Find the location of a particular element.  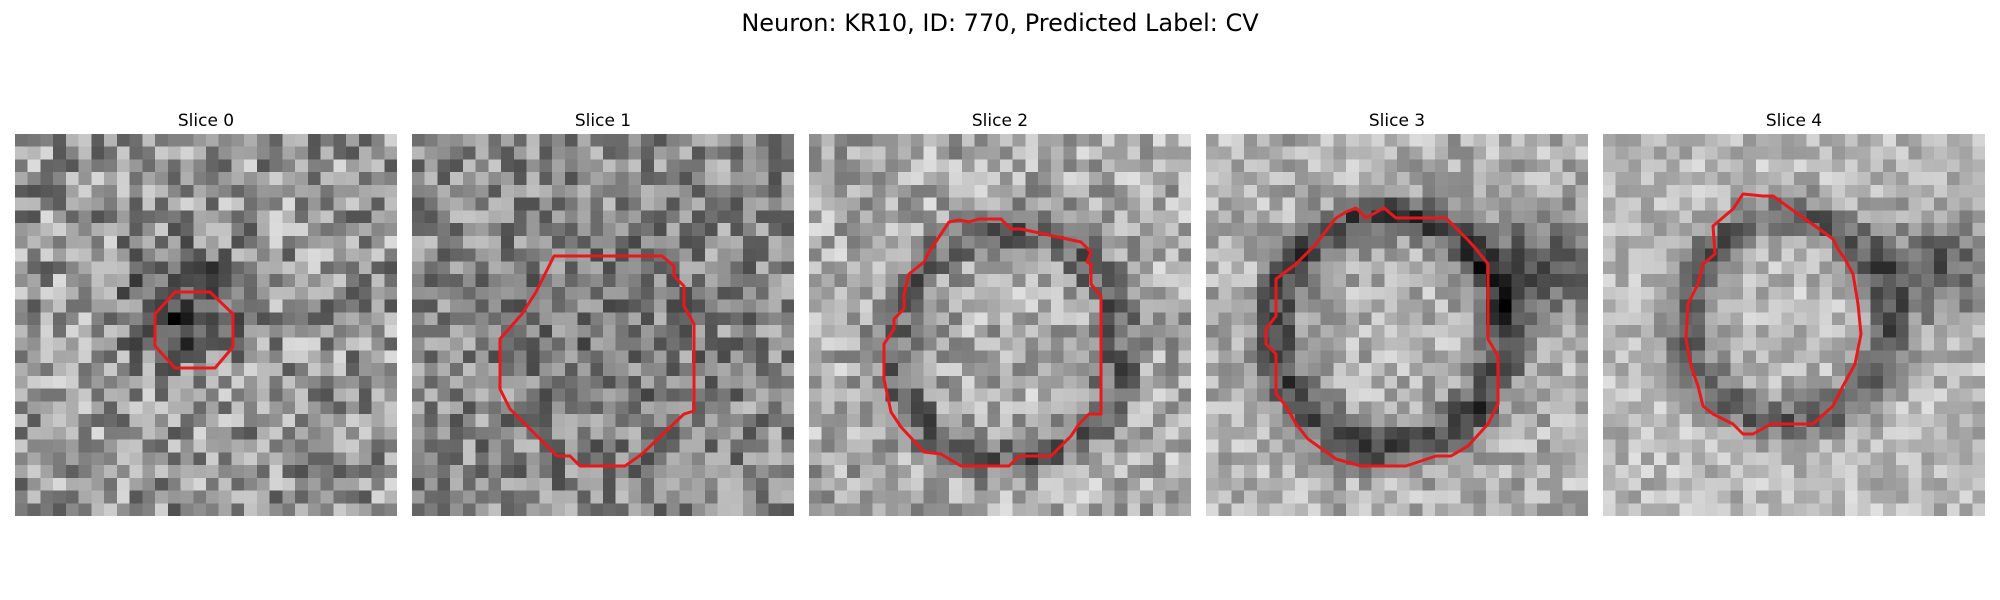

slice-panel-3: Slice 3 is located at coordinates (1397, 313).